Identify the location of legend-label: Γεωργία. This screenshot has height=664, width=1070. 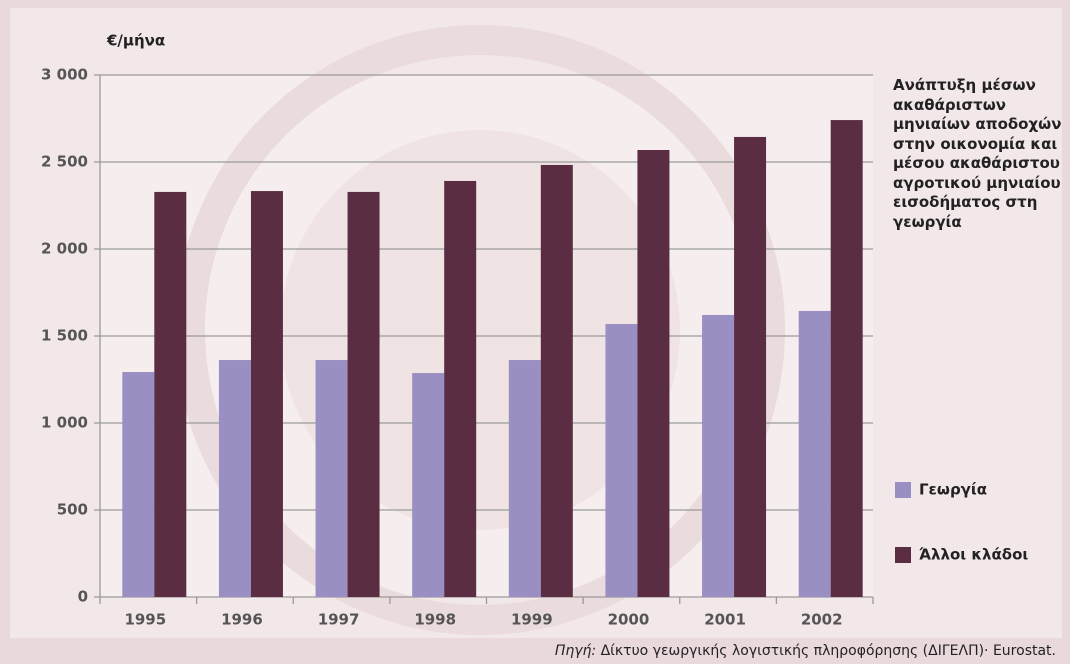
(953, 490).